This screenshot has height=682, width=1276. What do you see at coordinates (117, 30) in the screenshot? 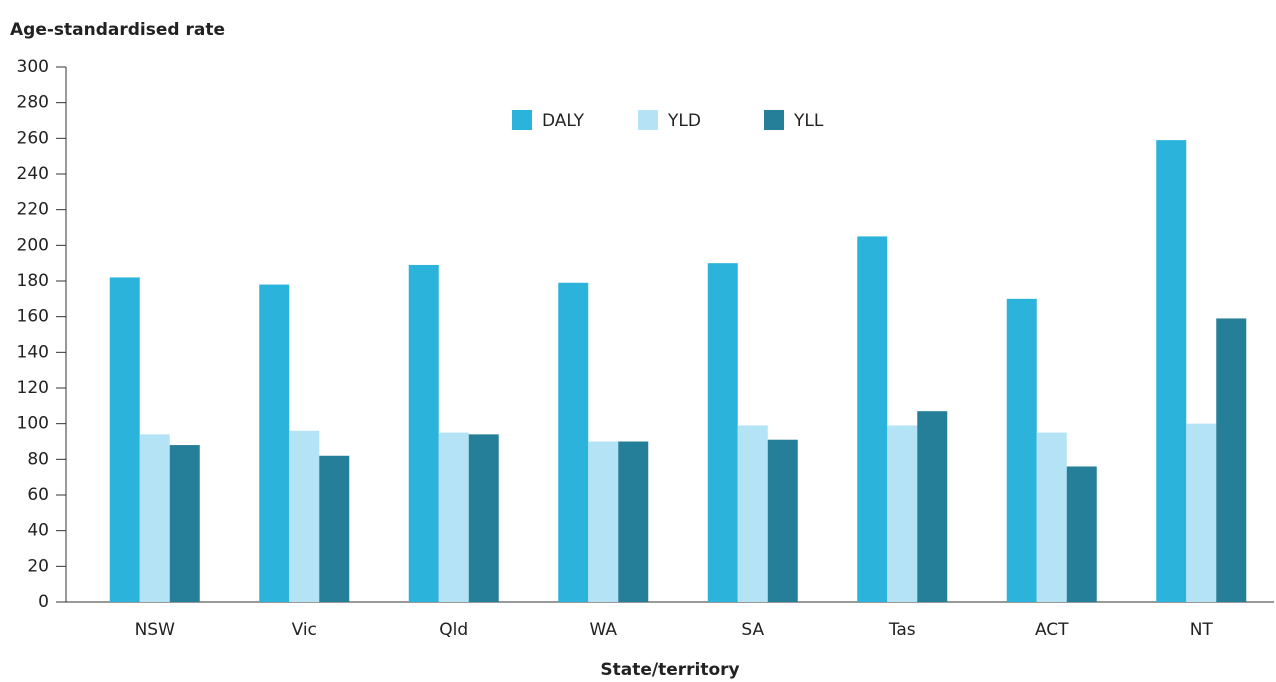
I see `y-axis-title: Age-standardised rate` at bounding box center [117, 30].